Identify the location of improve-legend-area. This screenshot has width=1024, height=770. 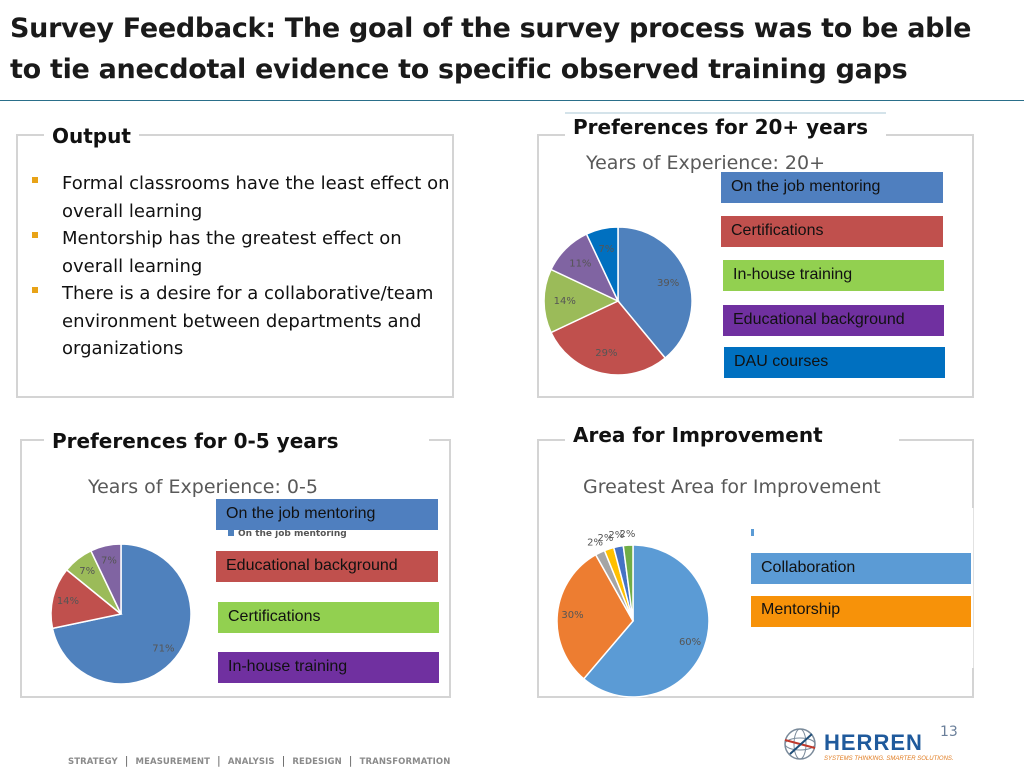
(861, 588).